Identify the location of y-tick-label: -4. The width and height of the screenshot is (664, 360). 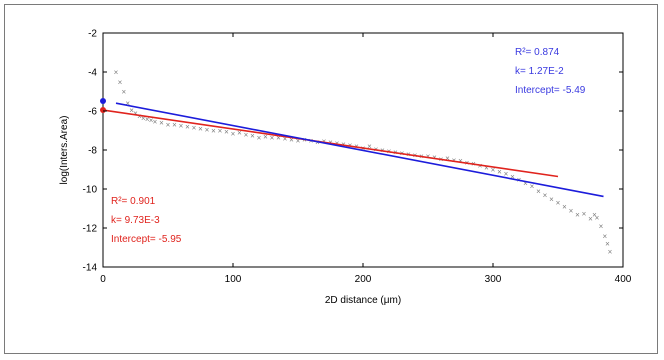
(92, 73).